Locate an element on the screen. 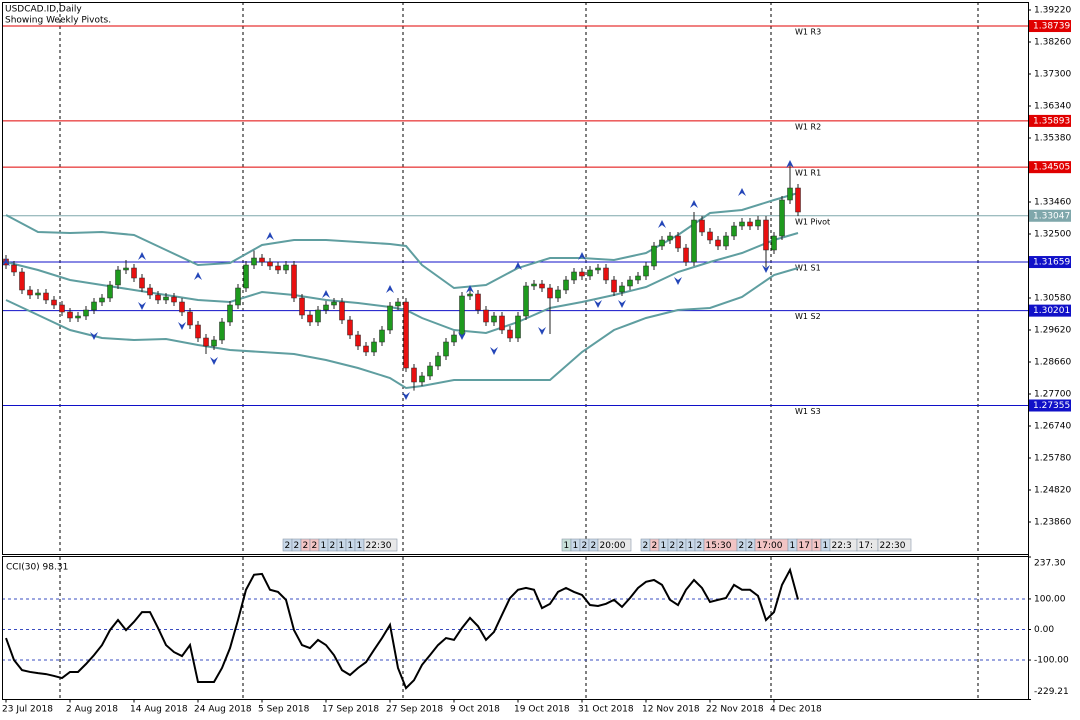 Image resolution: width=1080 pixels, height=720 pixels. y-tick-label: 1.27700 is located at coordinates (1052, 395).